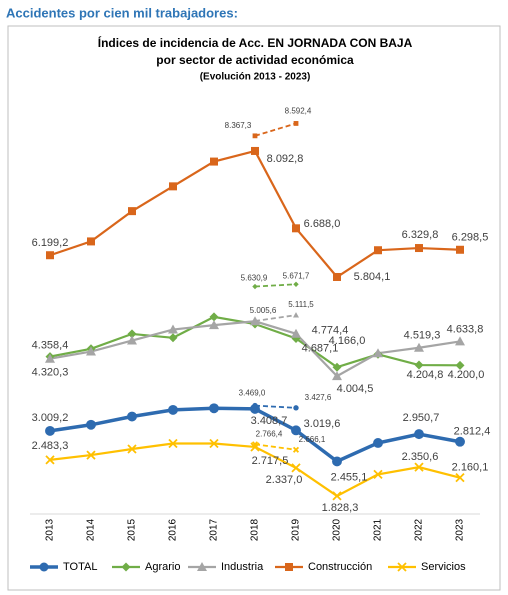 This screenshot has width=508, height=595. Describe the element at coordinates (298, 111) in the screenshot. I see `value-label: 8.592,4` at that location.